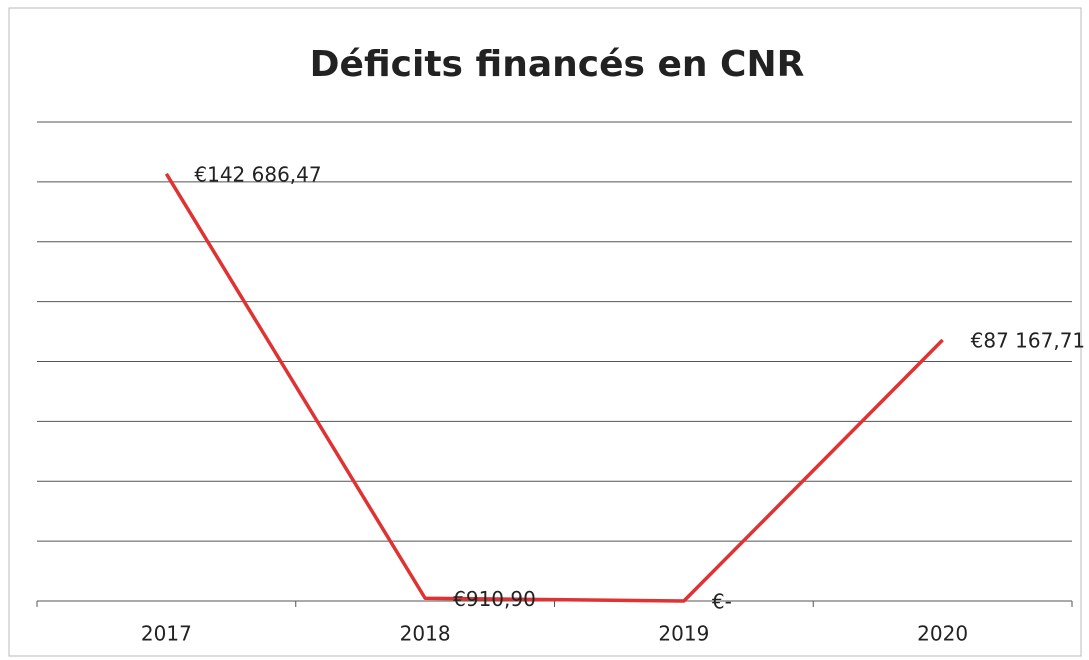 This screenshot has height=660, width=1089. Describe the element at coordinates (425, 634) in the screenshot. I see `x-tick-label: 2018` at that location.